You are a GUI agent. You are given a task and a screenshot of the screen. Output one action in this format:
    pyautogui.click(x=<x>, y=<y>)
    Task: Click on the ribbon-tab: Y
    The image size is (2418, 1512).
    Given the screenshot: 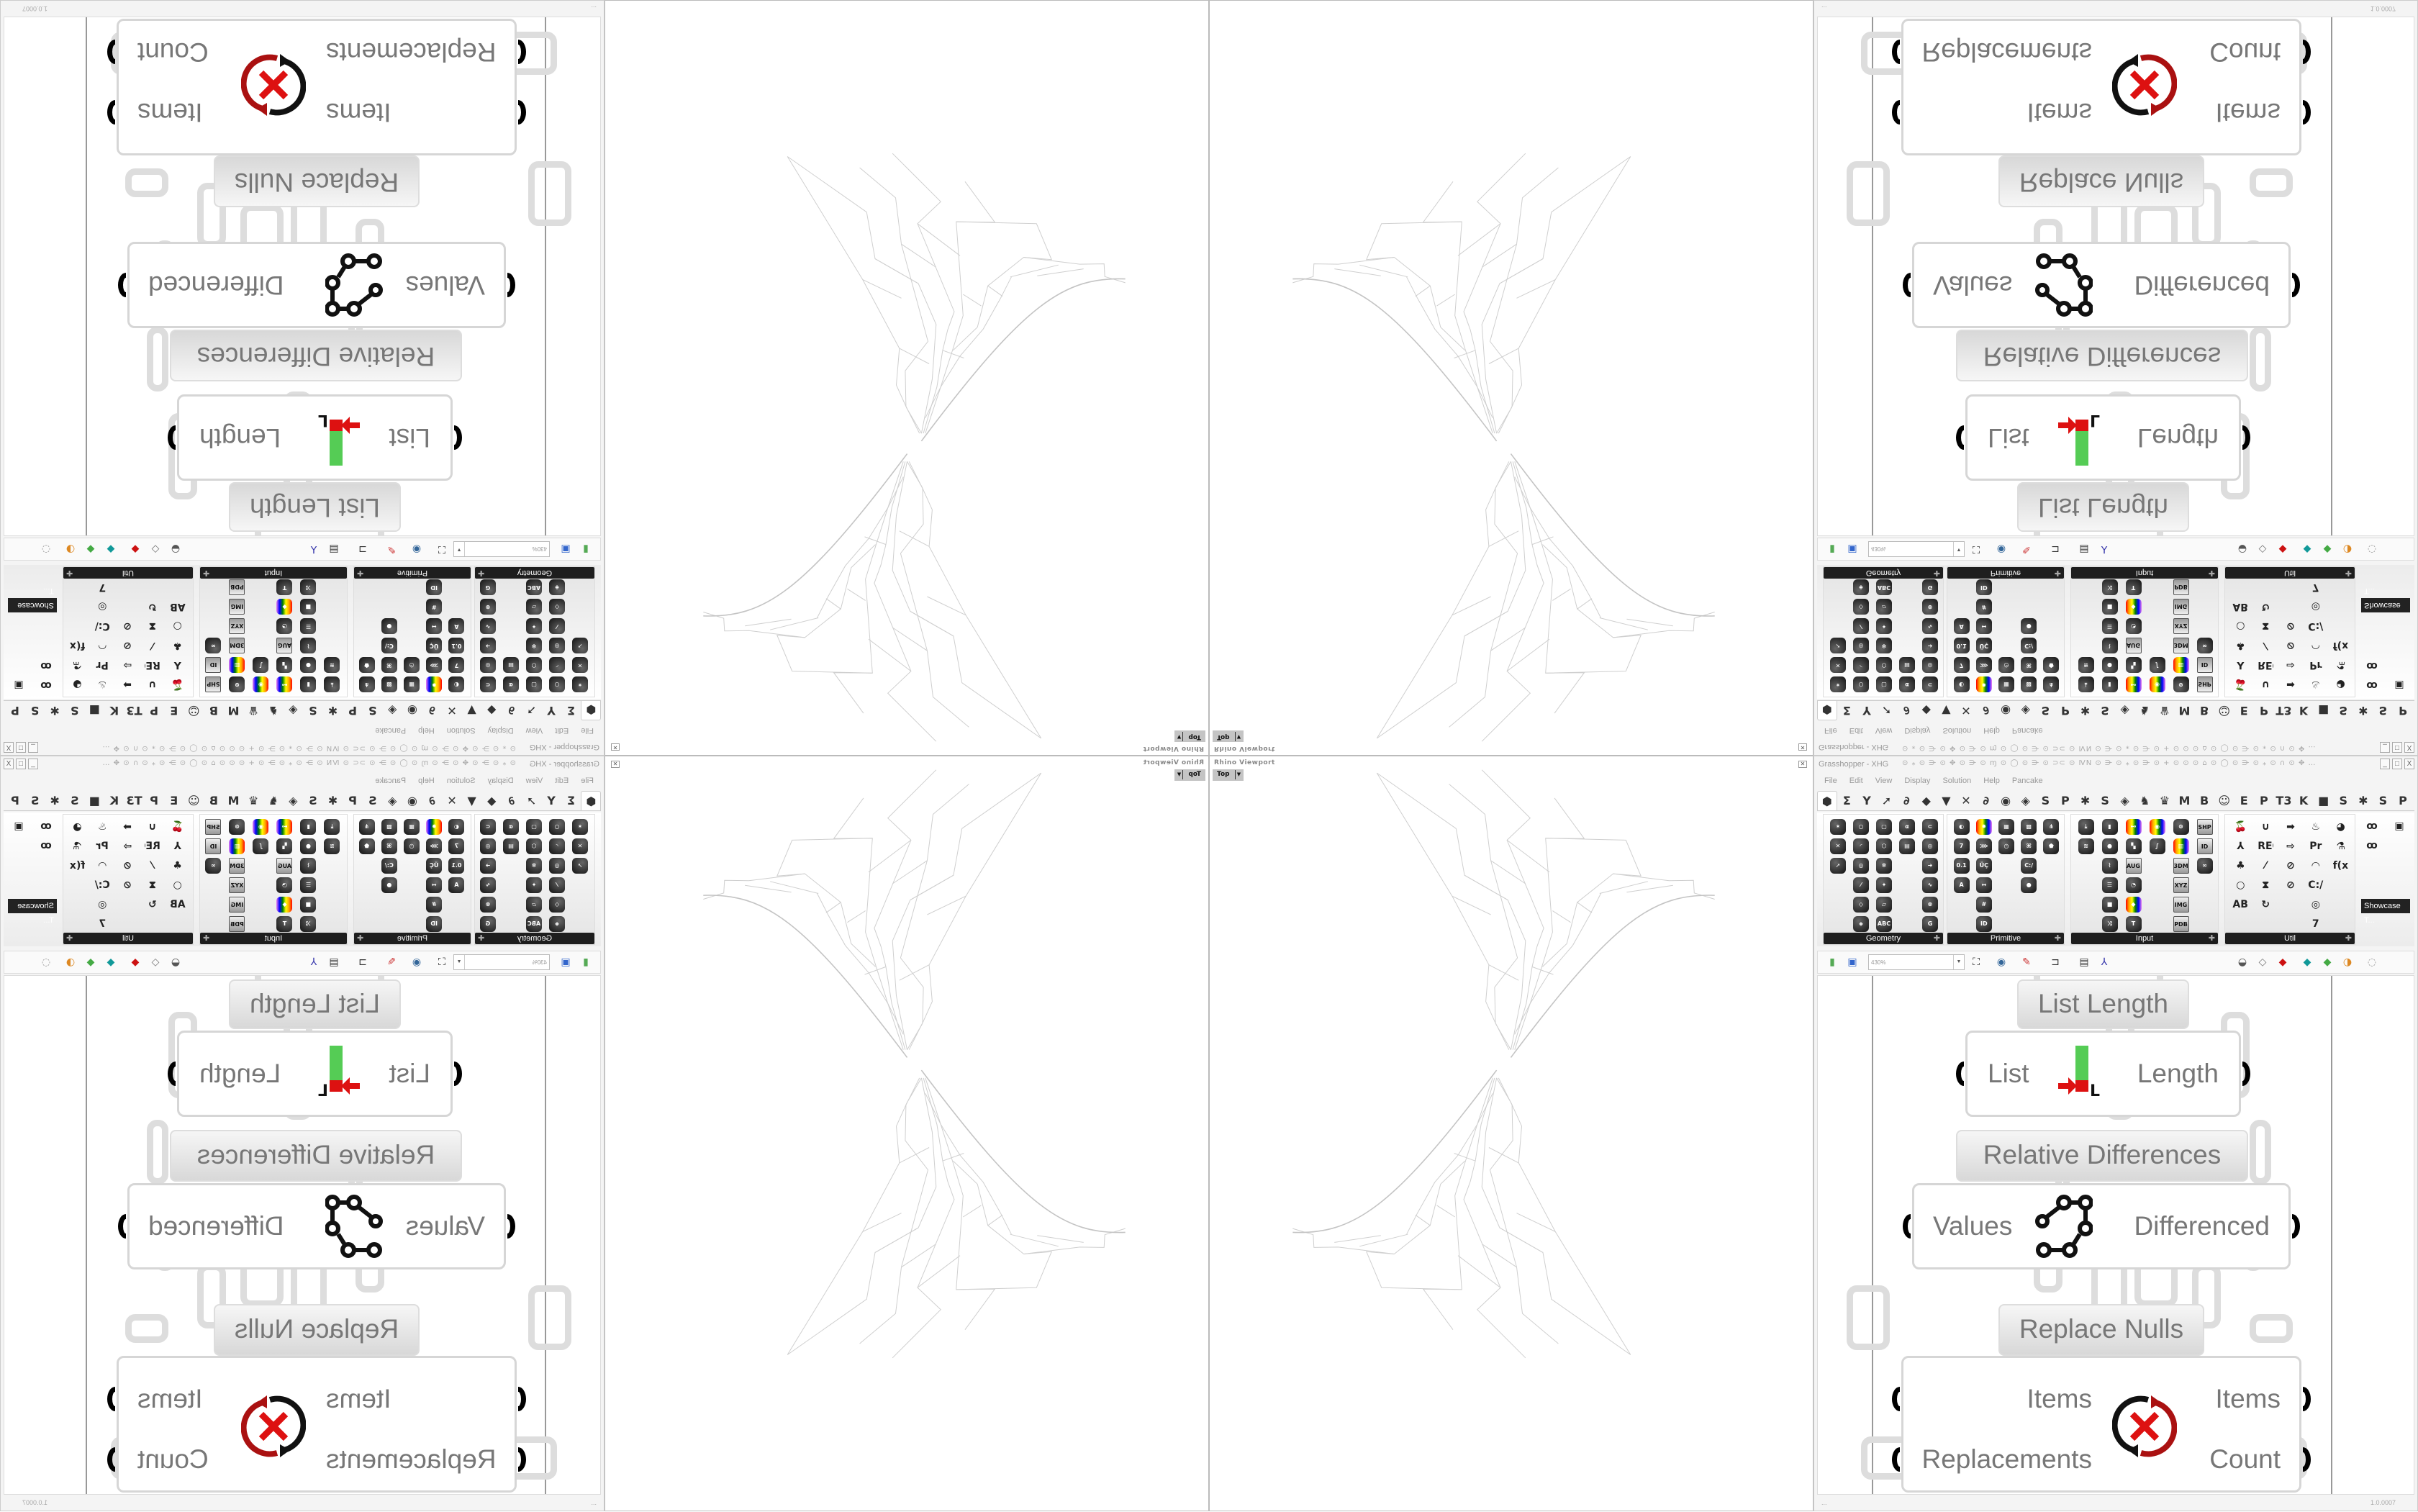 What is the action you would take?
    pyautogui.click(x=551, y=801)
    